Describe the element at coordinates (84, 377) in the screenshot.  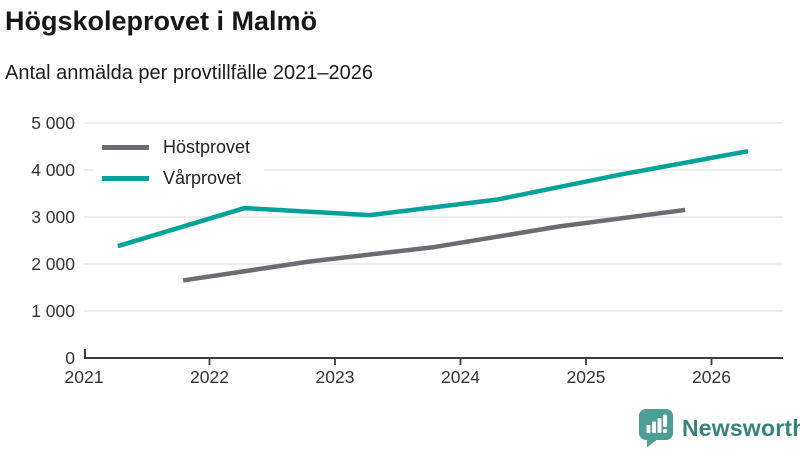
I see `svg-text: 2021` at that location.